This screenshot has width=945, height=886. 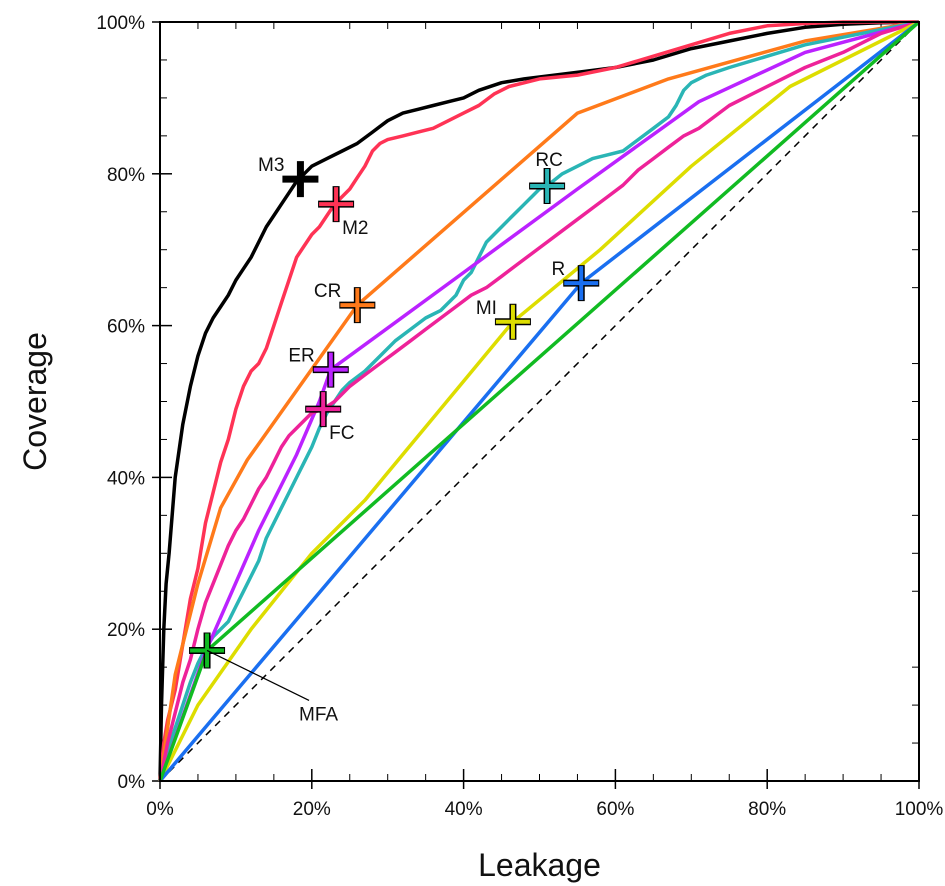 What do you see at coordinates (547, 177) in the screenshot?
I see `marker-rc: RC` at bounding box center [547, 177].